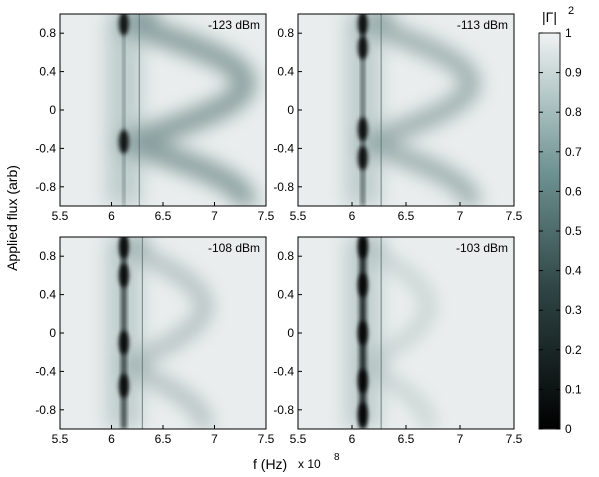 The height and width of the screenshot is (477, 599). I want to click on y-axis-title: Applied flux (arb), so click(12, 218).